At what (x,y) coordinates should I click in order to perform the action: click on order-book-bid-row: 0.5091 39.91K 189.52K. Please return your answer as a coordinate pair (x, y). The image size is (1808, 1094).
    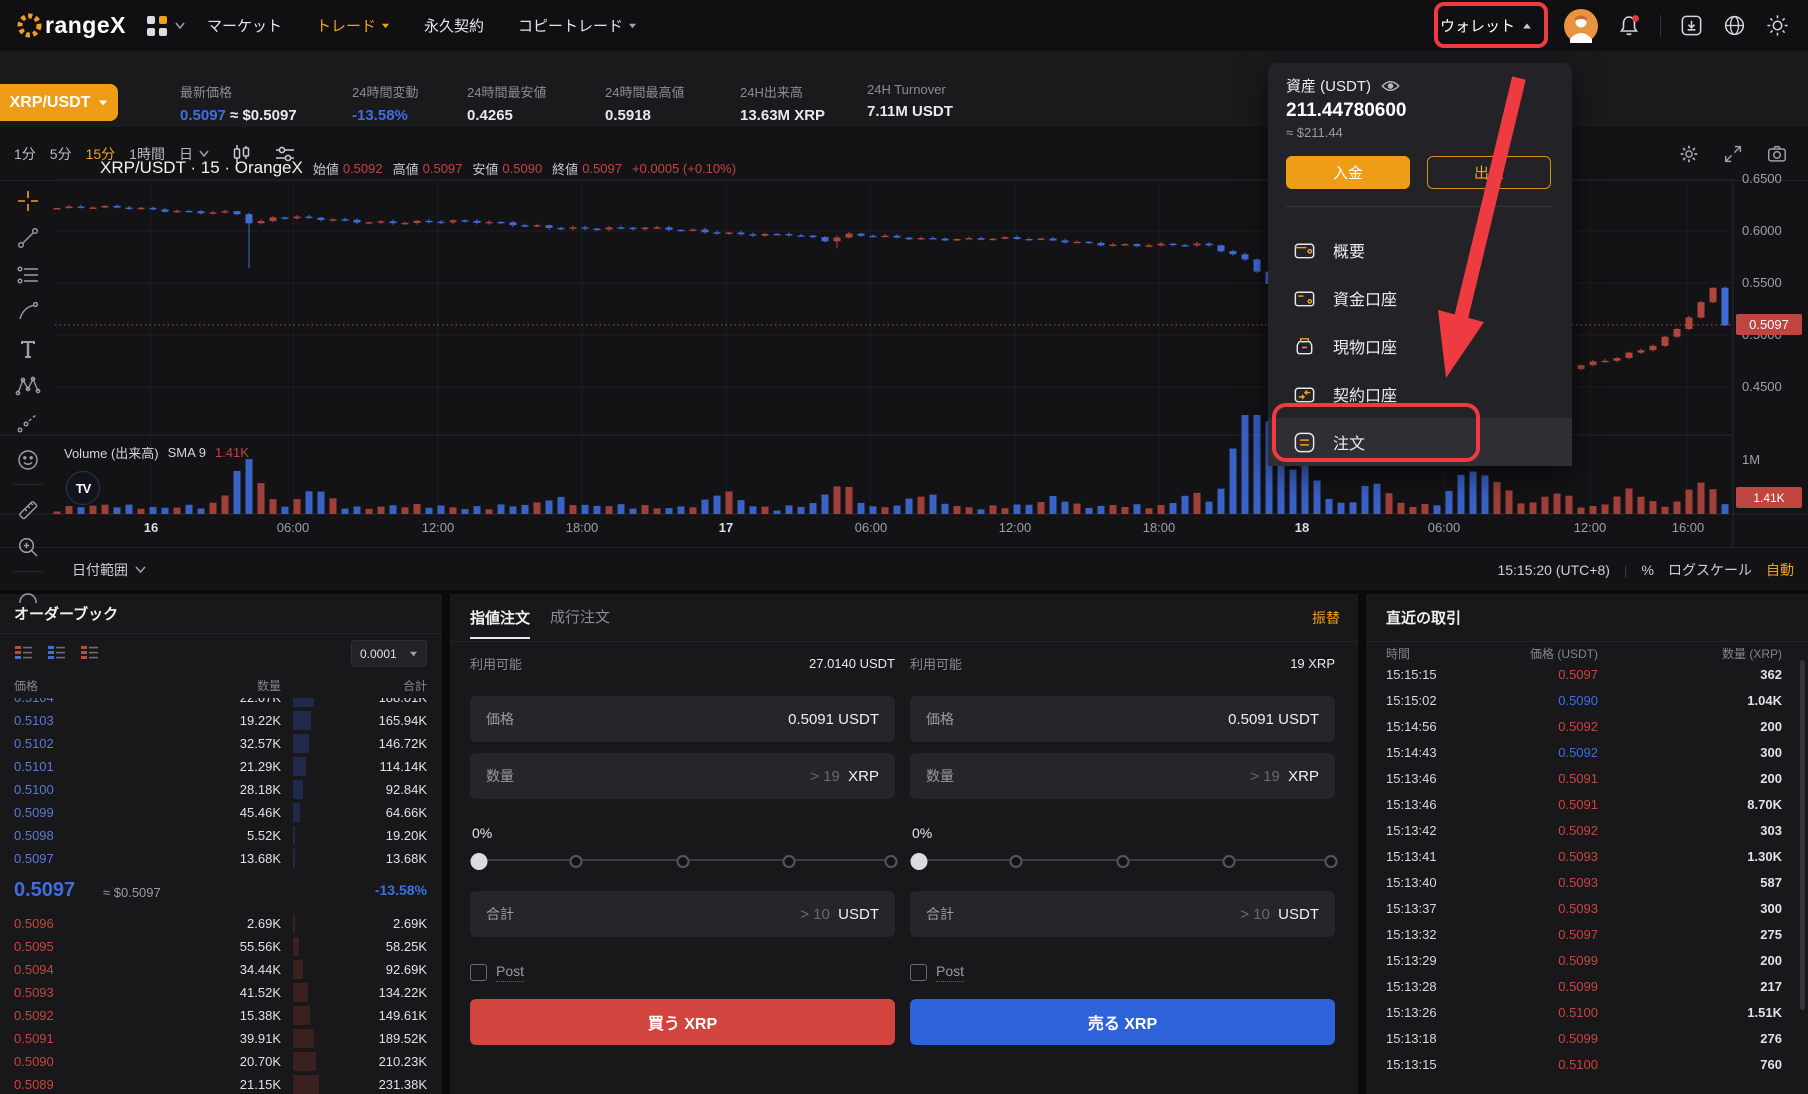
    Looking at the image, I should click on (220, 1038).